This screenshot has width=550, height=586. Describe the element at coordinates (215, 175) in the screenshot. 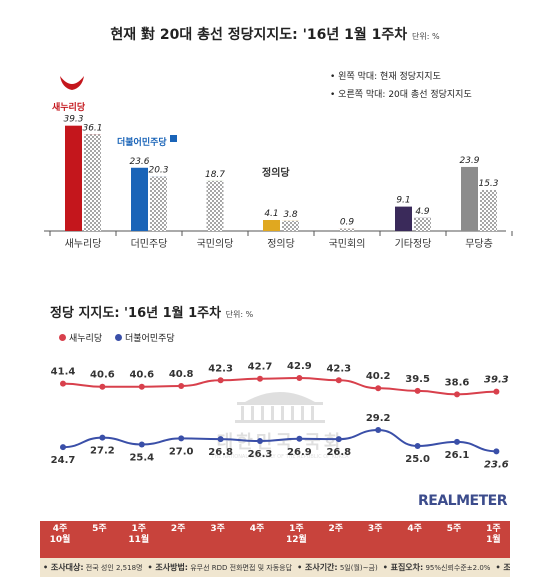

I see `bar-value-label: 18.7` at that location.